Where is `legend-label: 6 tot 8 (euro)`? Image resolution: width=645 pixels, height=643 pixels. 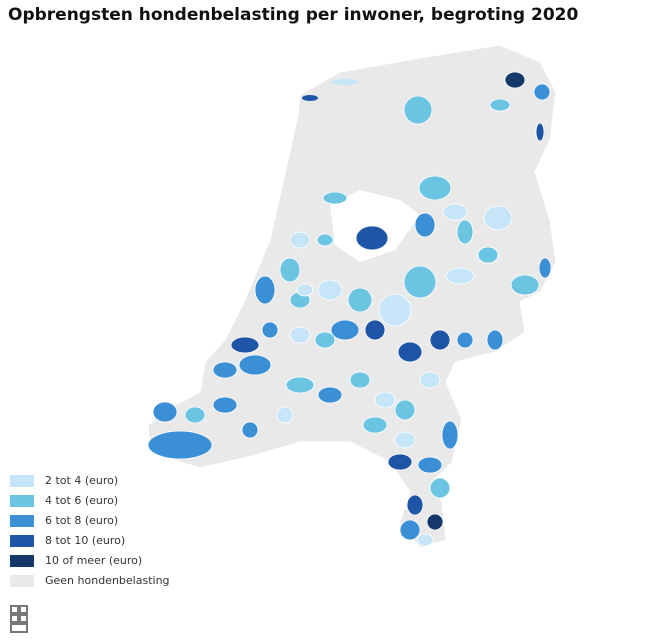
legend-label: 6 tot 8 (euro) is located at coordinates (81, 520).